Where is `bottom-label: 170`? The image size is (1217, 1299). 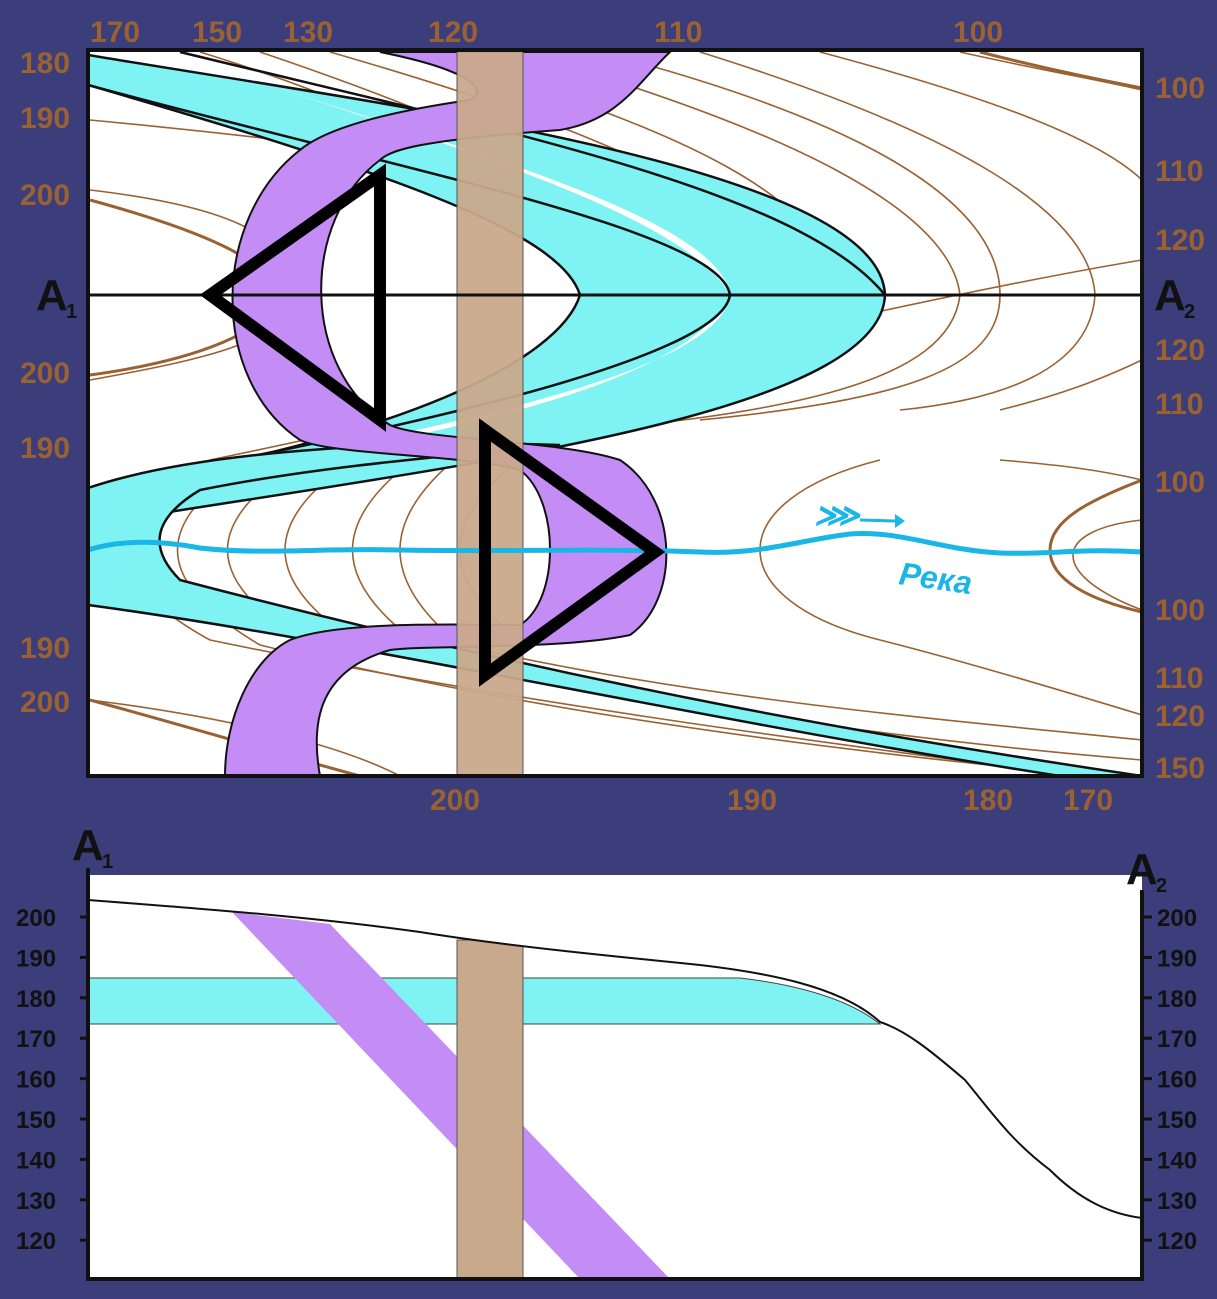
bottom-label: 170 is located at coordinates (1088, 800).